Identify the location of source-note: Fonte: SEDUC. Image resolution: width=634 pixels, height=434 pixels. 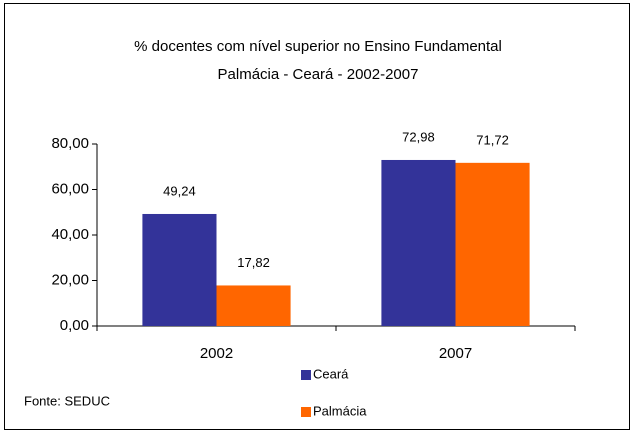
(67, 400).